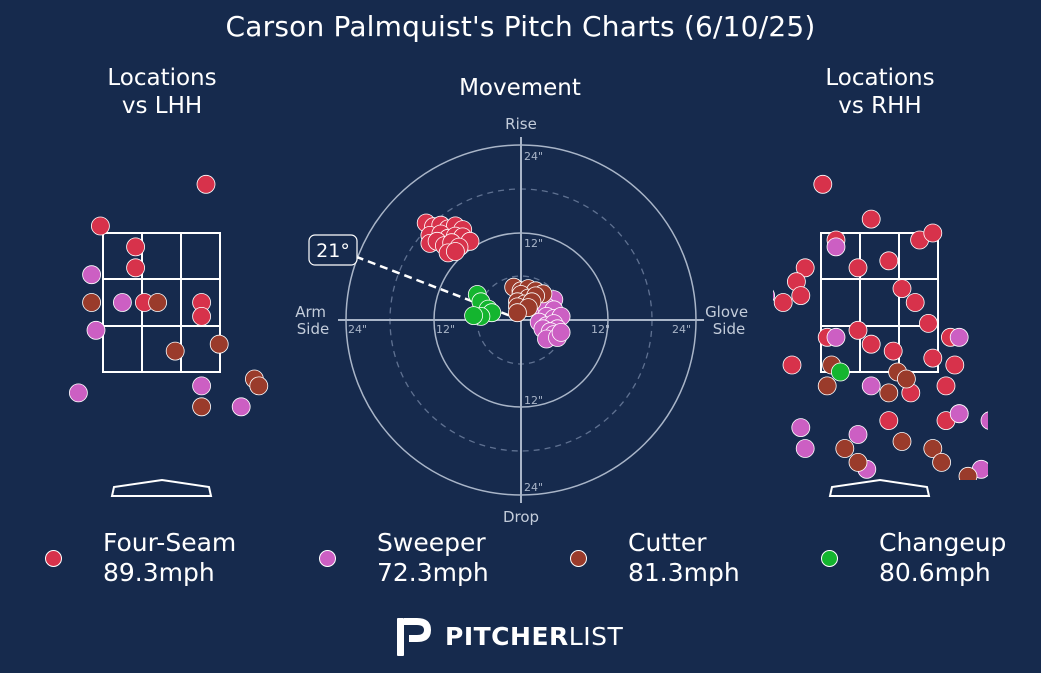 The width and height of the screenshot is (1041, 673). I want to click on rhh-home-plate, so click(879, 487).